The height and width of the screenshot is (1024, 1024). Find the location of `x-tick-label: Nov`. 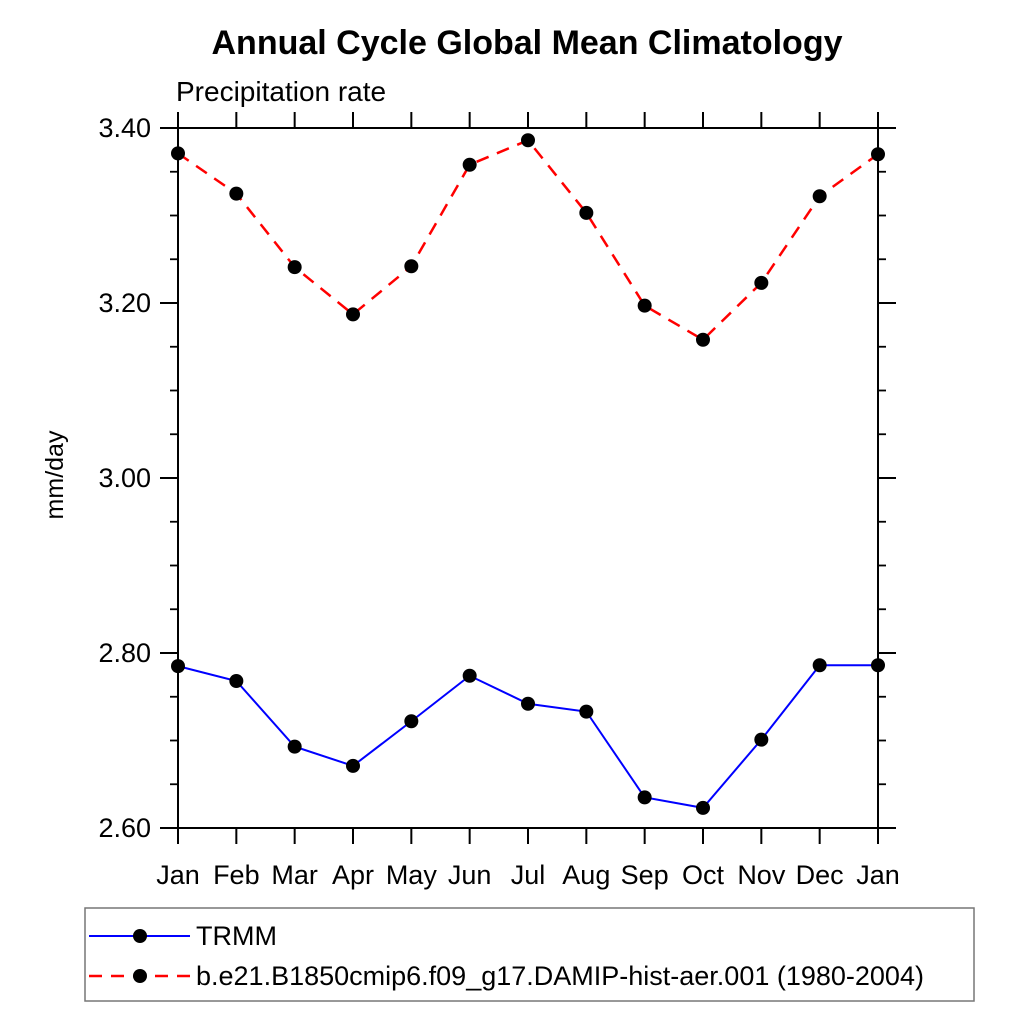

x-tick-label: Nov is located at coordinates (761, 875).